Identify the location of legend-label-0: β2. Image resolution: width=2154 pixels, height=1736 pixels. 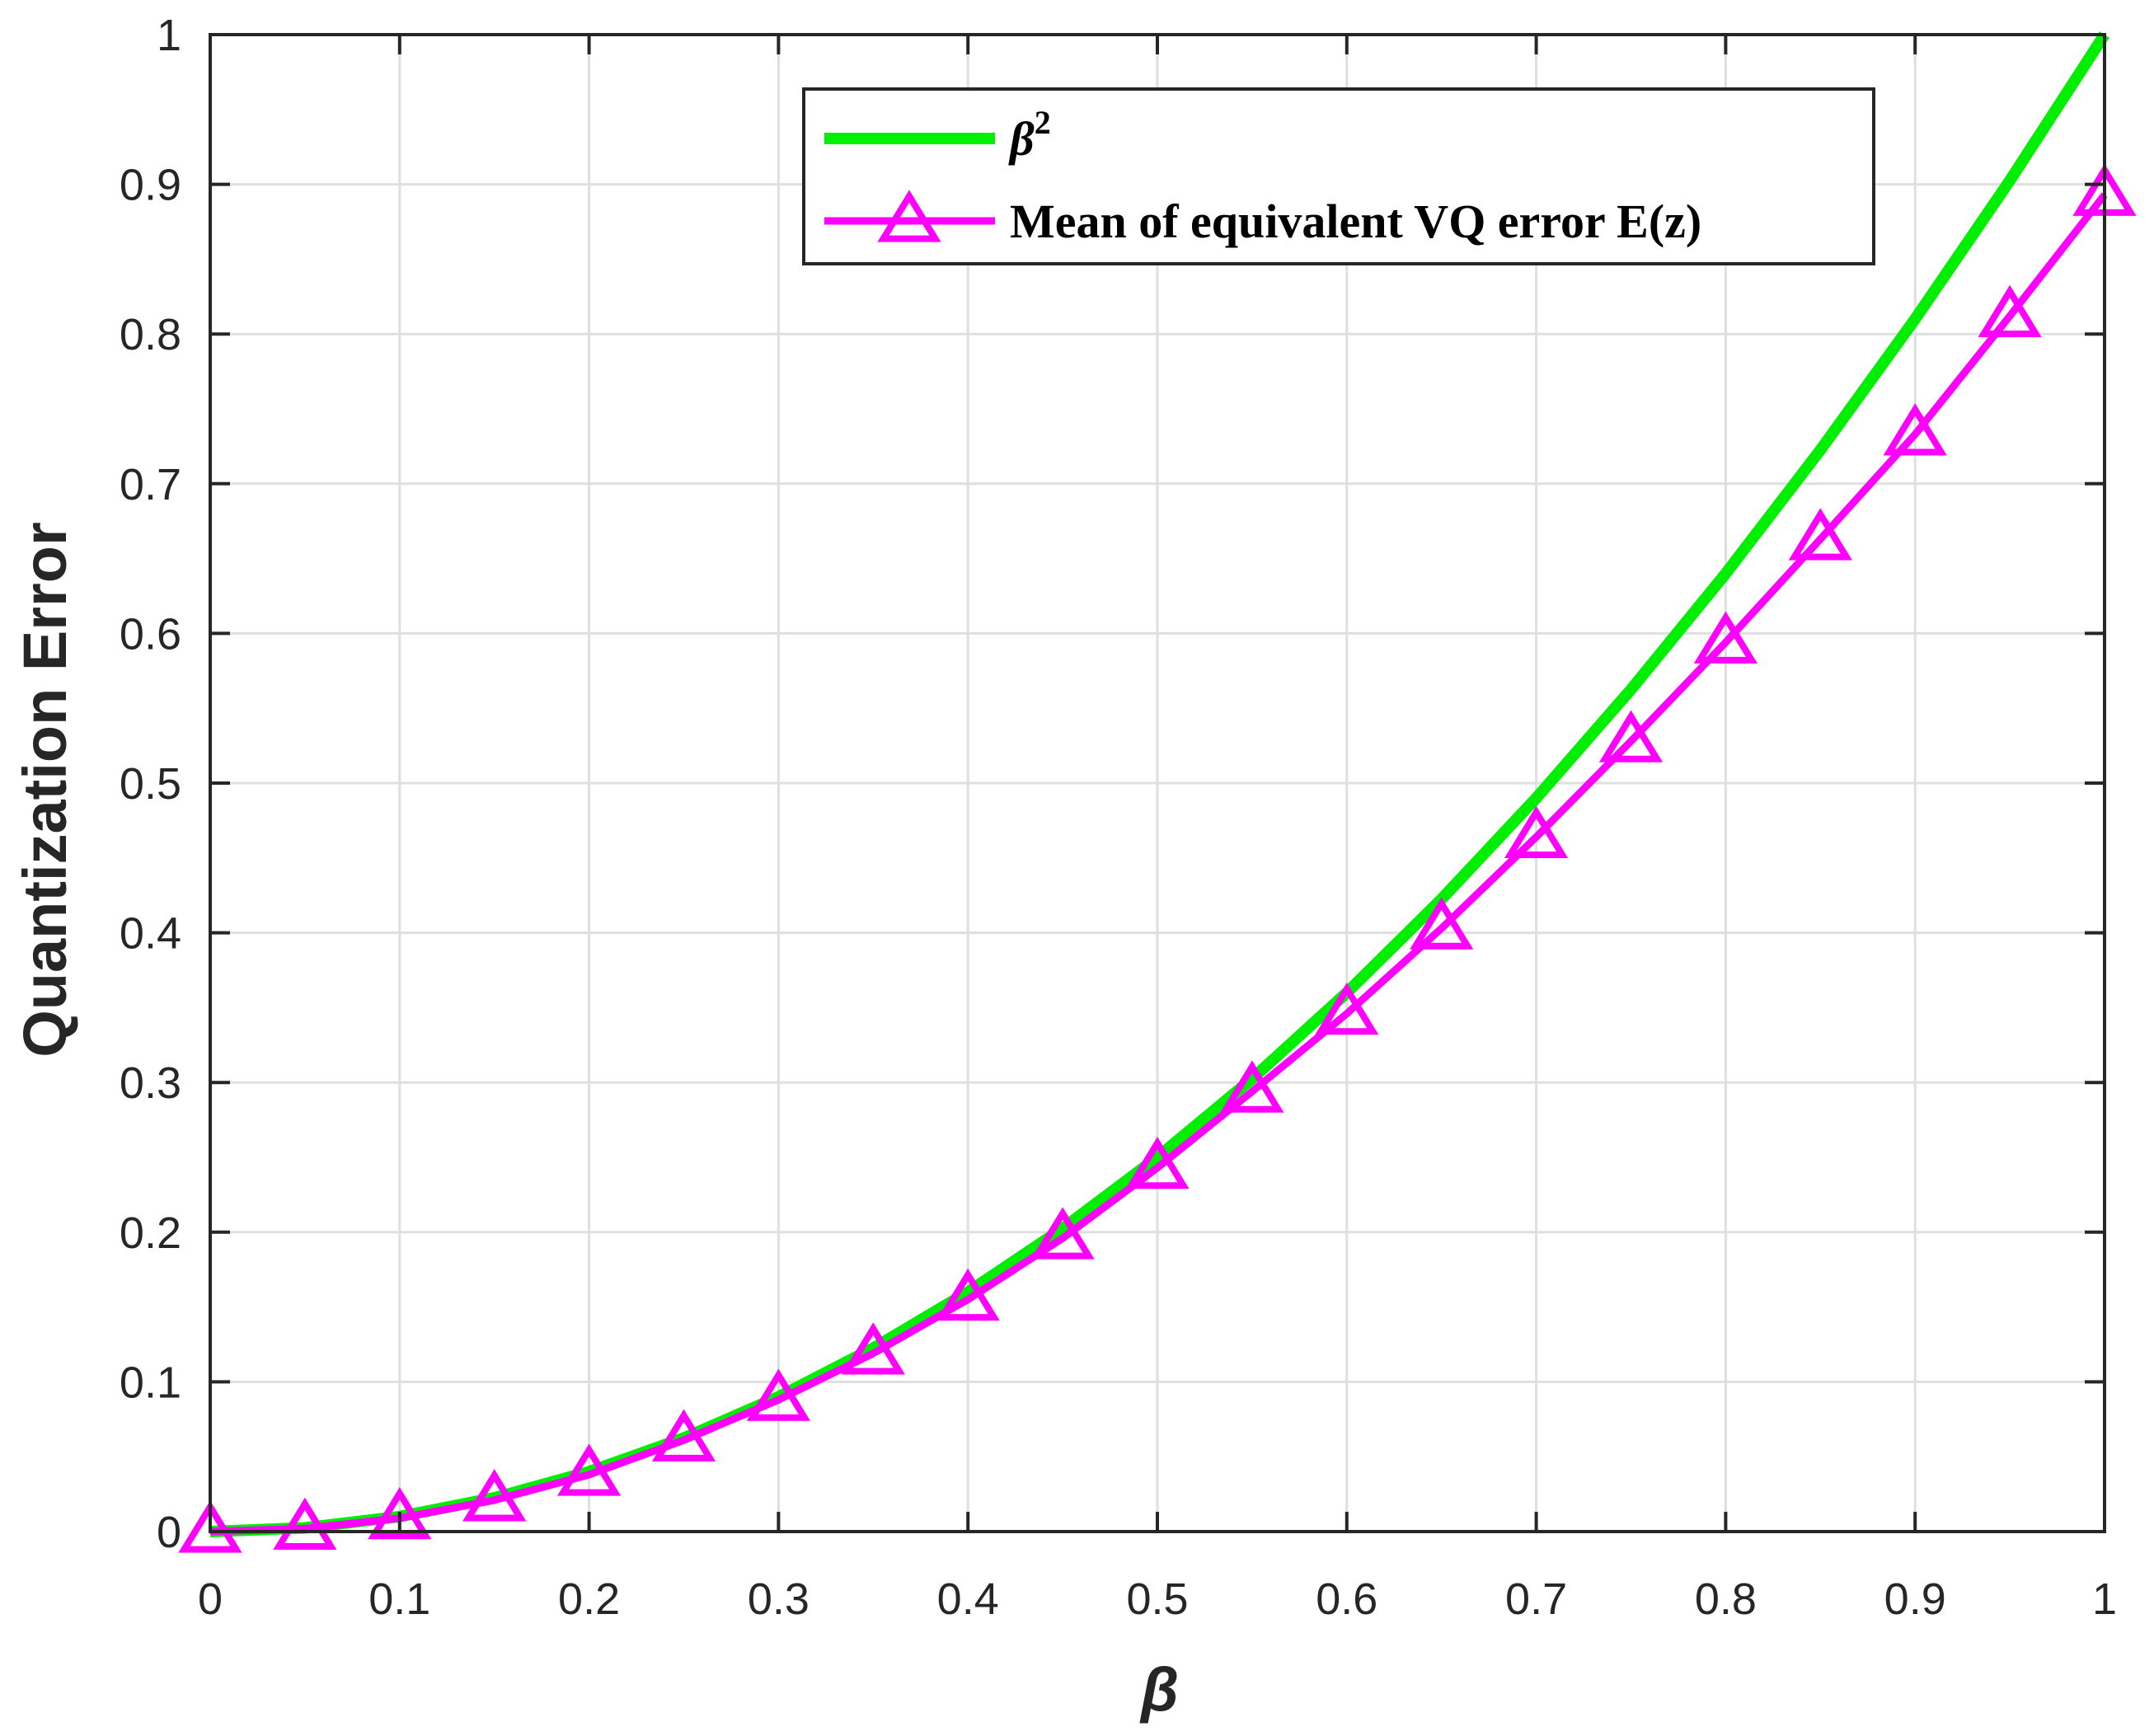
(1029, 135).